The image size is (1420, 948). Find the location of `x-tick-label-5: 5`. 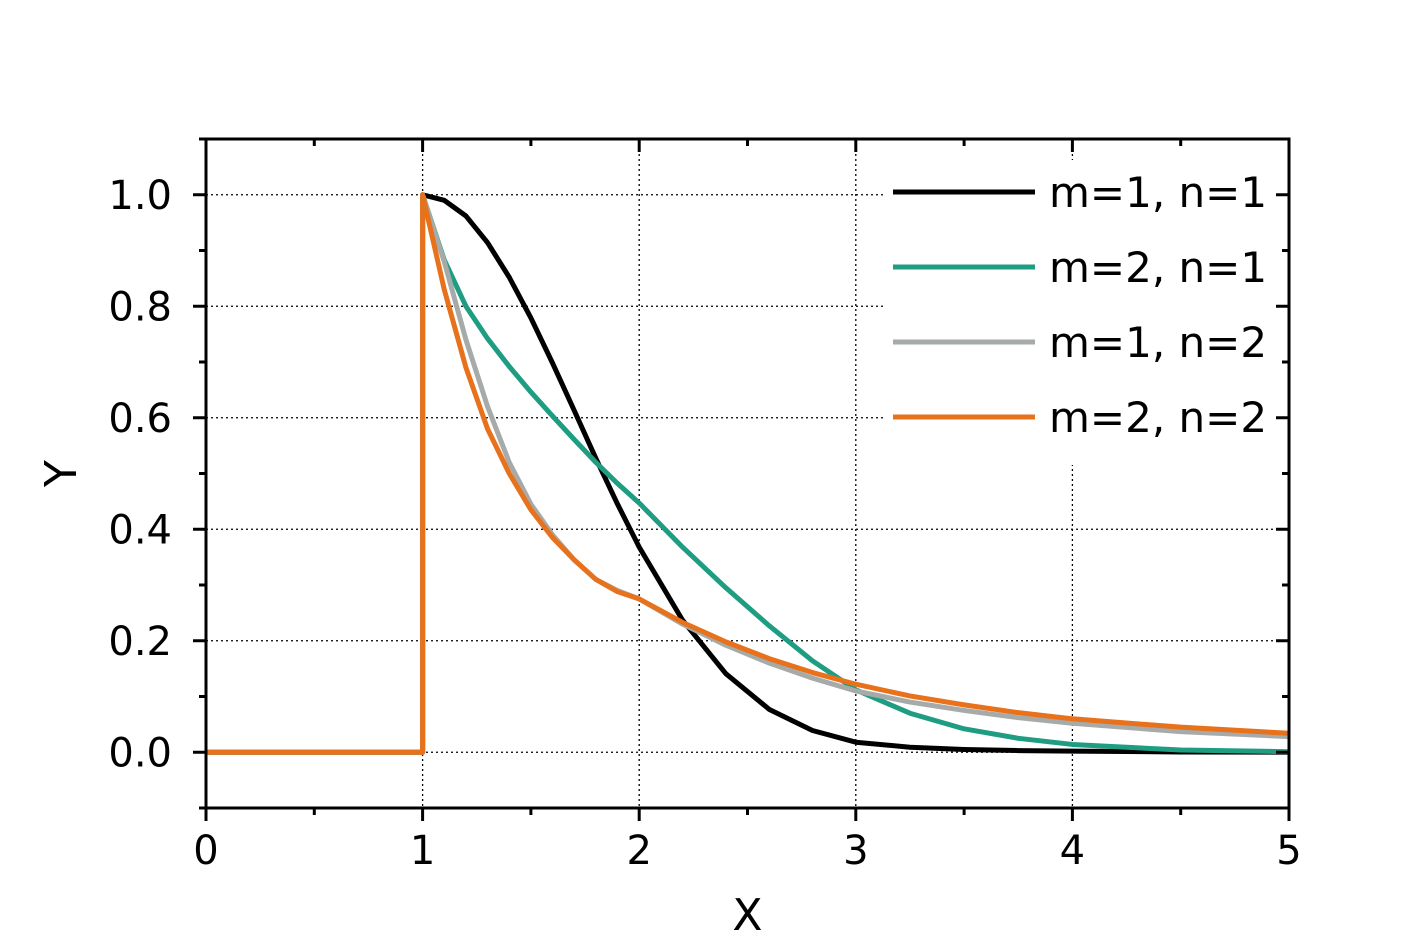

x-tick-label-5: 5 is located at coordinates (1288, 851).